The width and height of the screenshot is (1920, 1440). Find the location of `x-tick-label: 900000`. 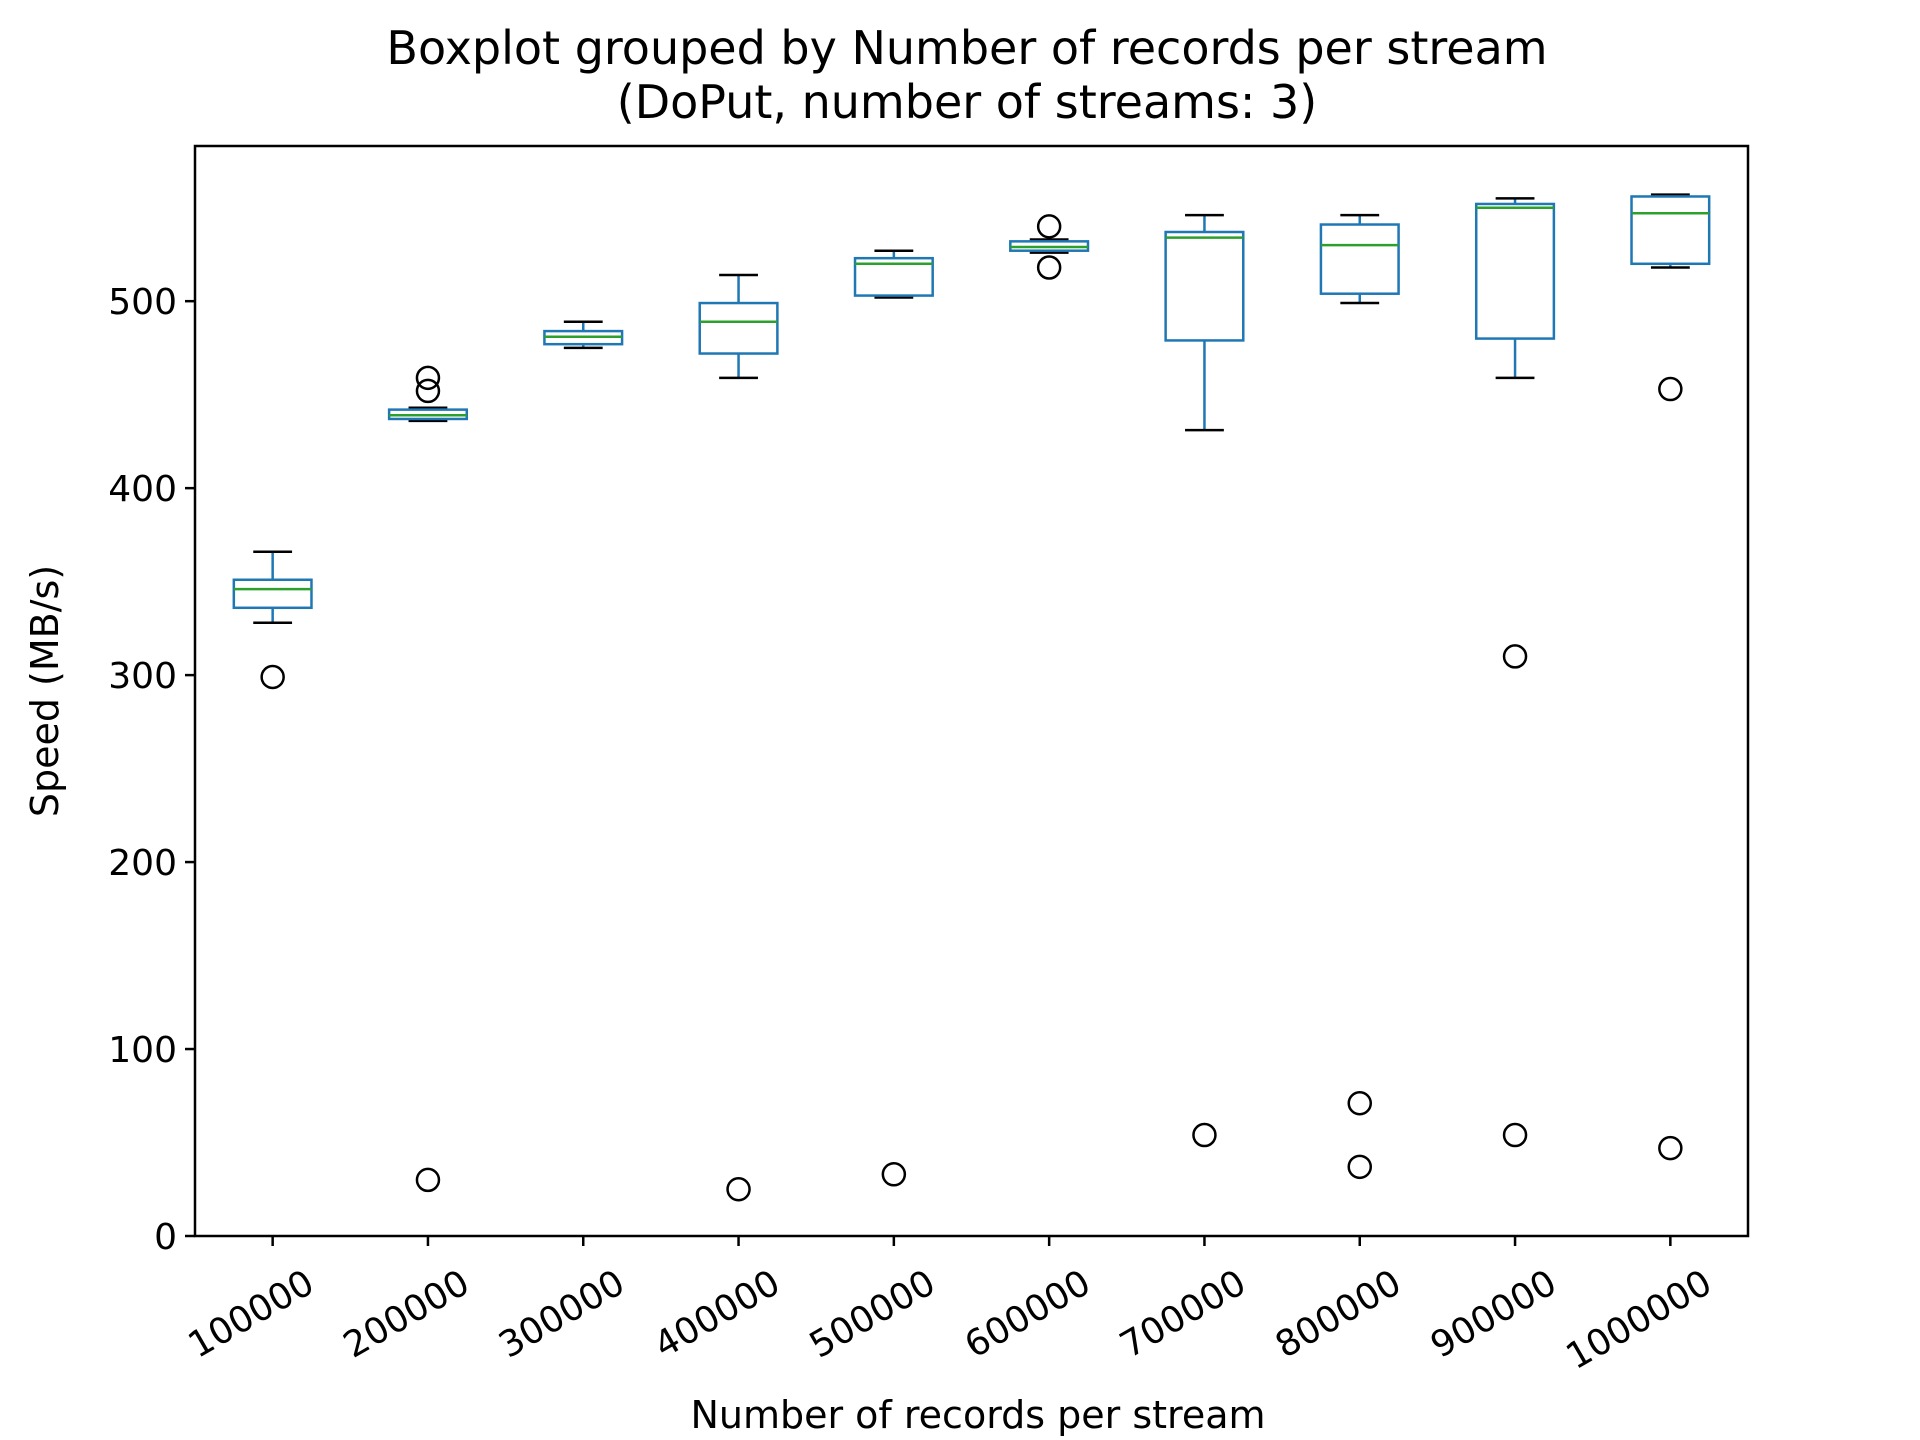

x-tick-label: 900000 is located at coordinates (1494, 1314).